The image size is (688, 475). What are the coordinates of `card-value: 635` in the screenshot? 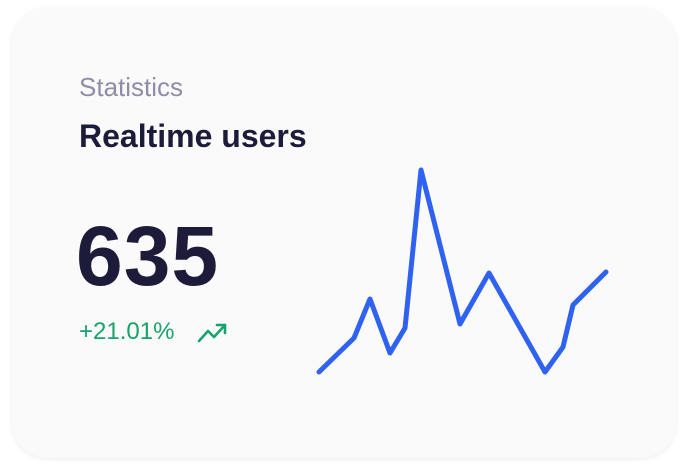 It's located at (148, 256).